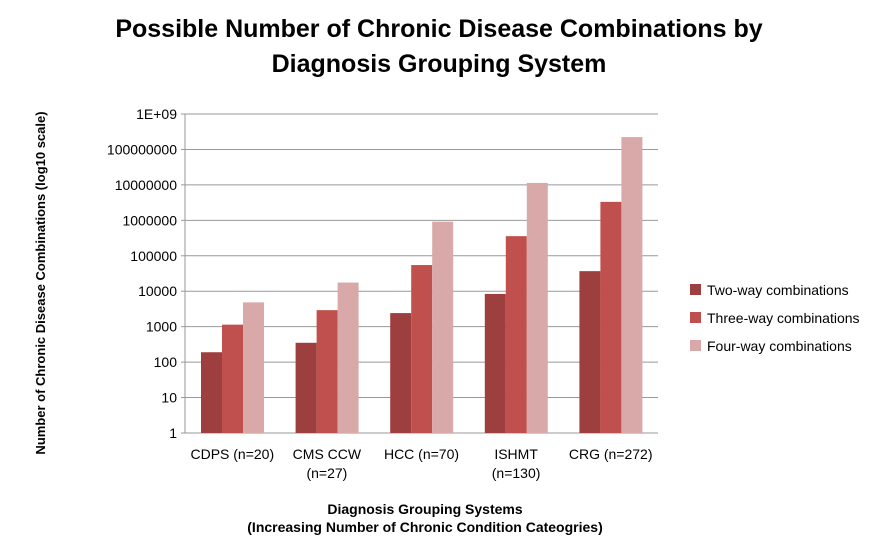  Describe the element at coordinates (153, 256) in the screenshot. I see `y-tick-label: 100000` at that location.